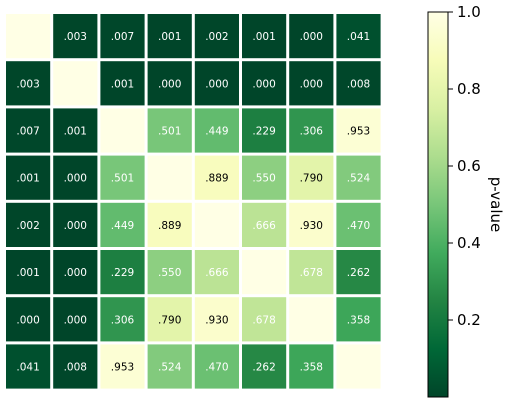 This screenshot has height=401, width=508. I want to click on heatmap-cell-label-5-1: .000, so click(75, 273).